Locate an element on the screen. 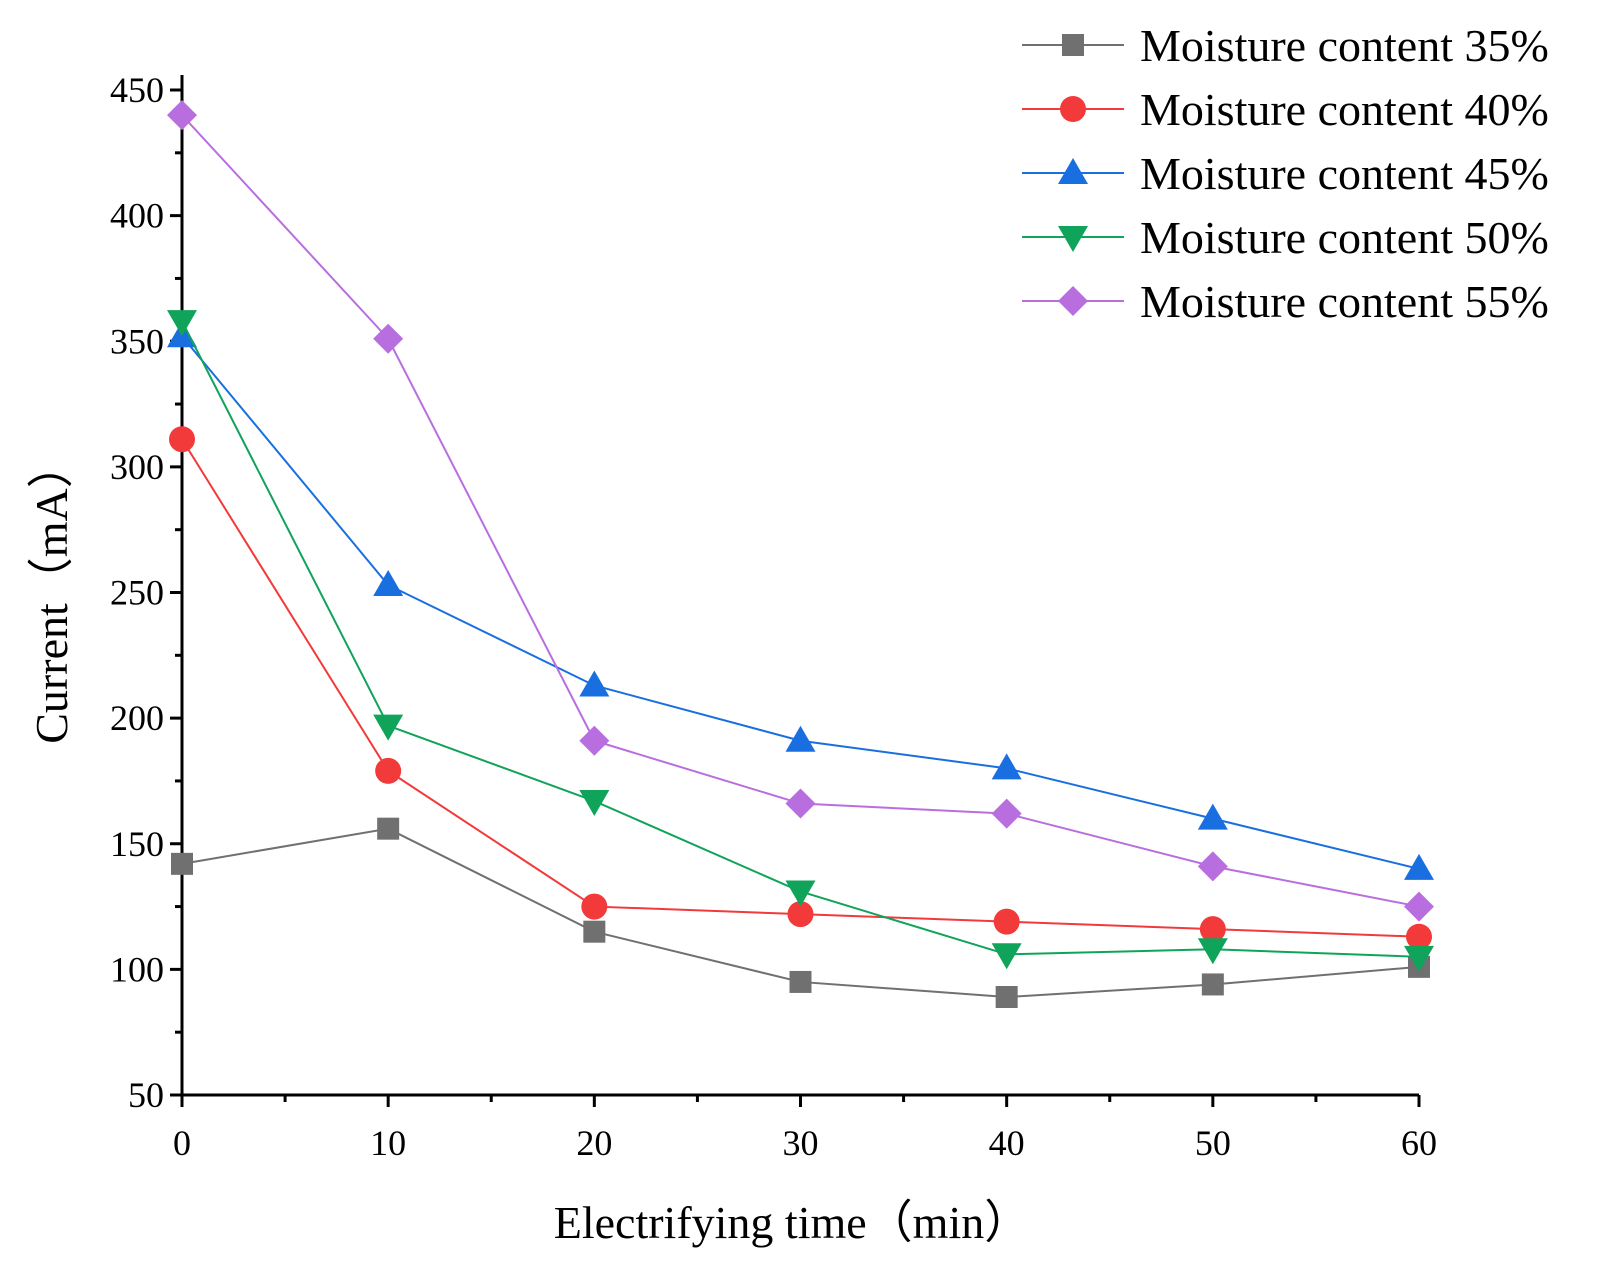  y-tick-label: 300 is located at coordinates (137, 467).